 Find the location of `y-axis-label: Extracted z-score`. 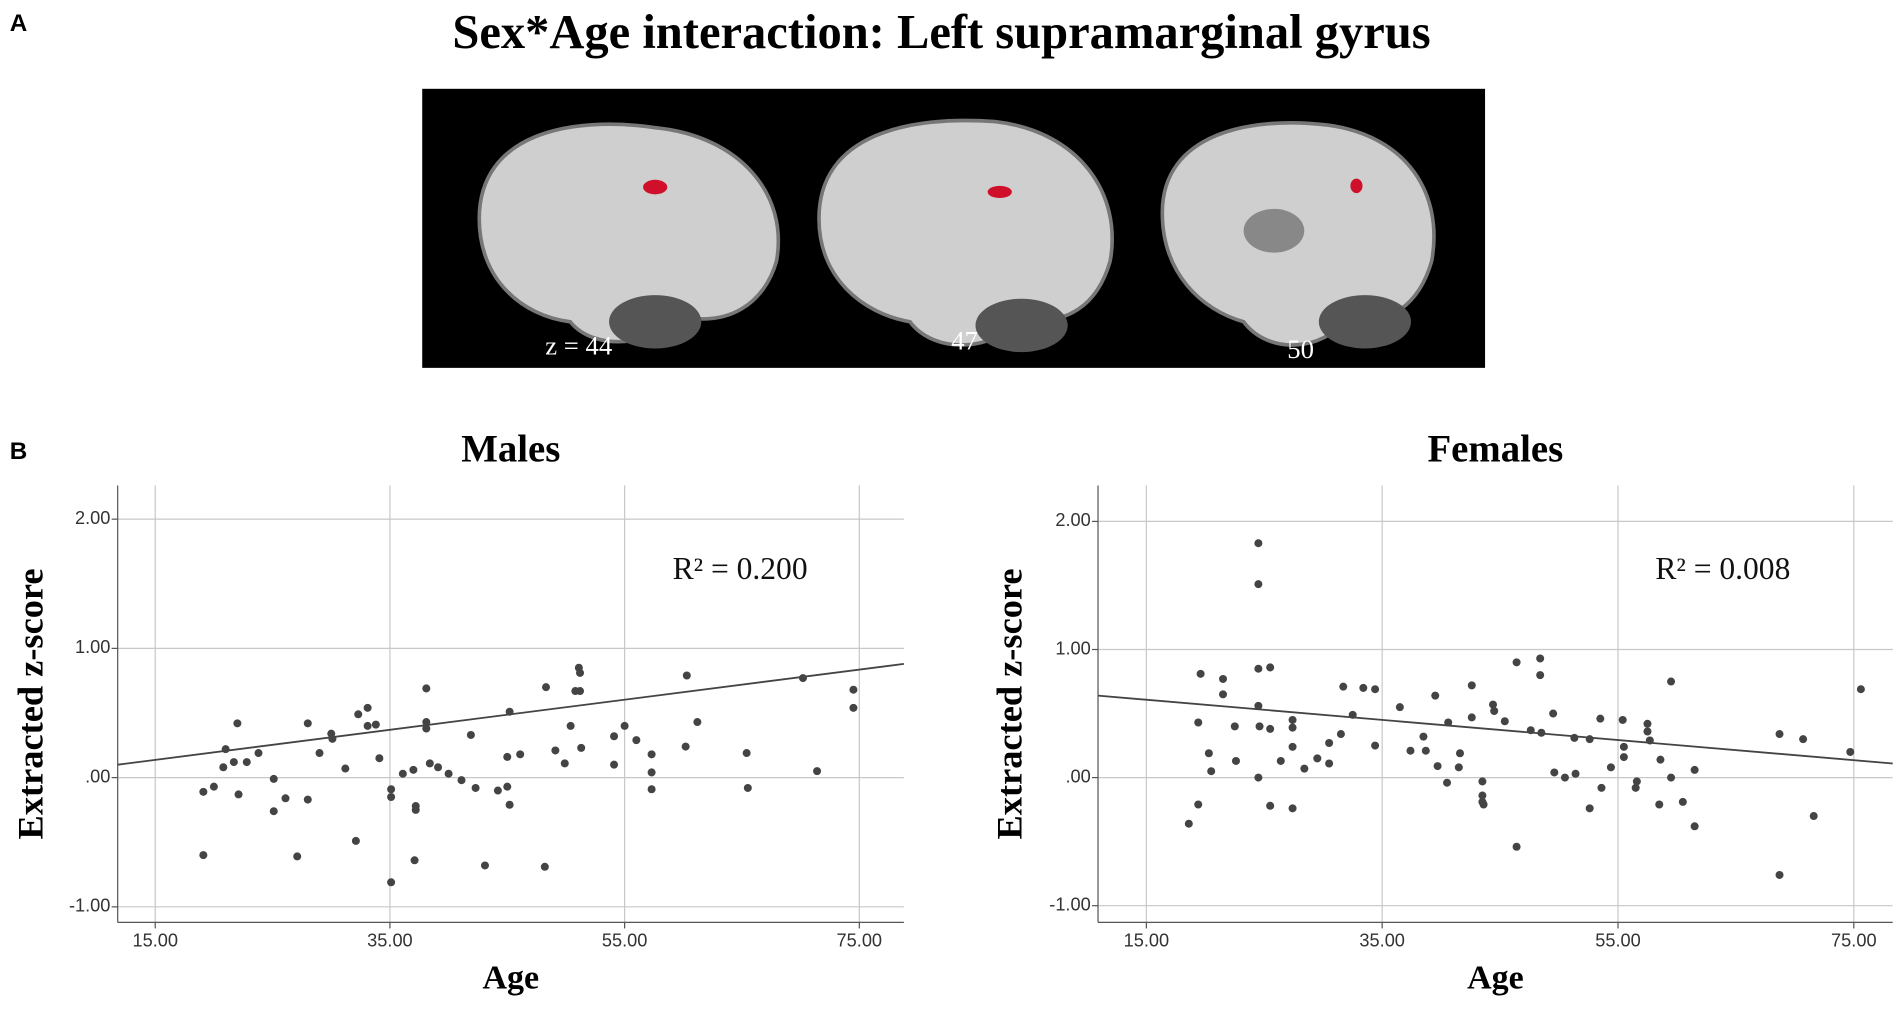

y-axis-label: Extracted z-score is located at coordinates (1009, 703).